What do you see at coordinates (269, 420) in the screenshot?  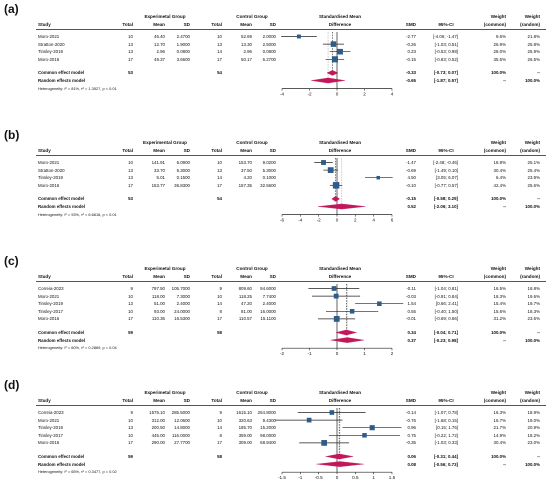 I see `ctrl-sd: 9.4300` at bounding box center [269, 420].